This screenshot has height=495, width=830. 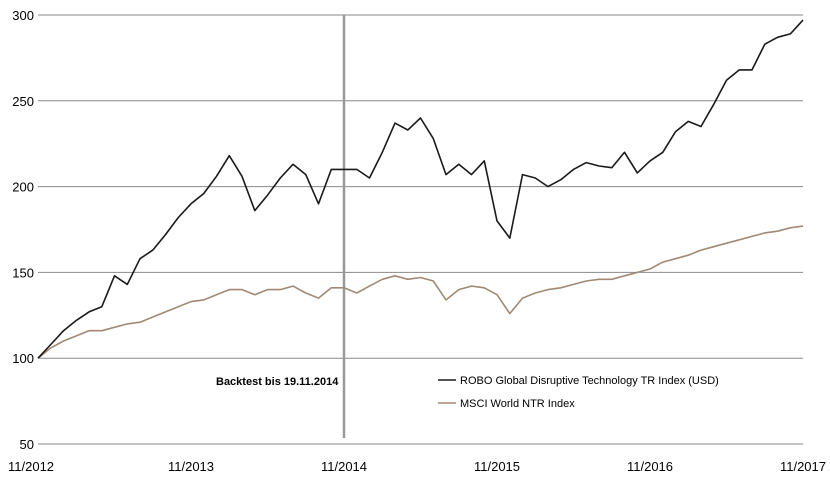 What do you see at coordinates (23, 358) in the screenshot?
I see `y-tick-label: 100` at bounding box center [23, 358].